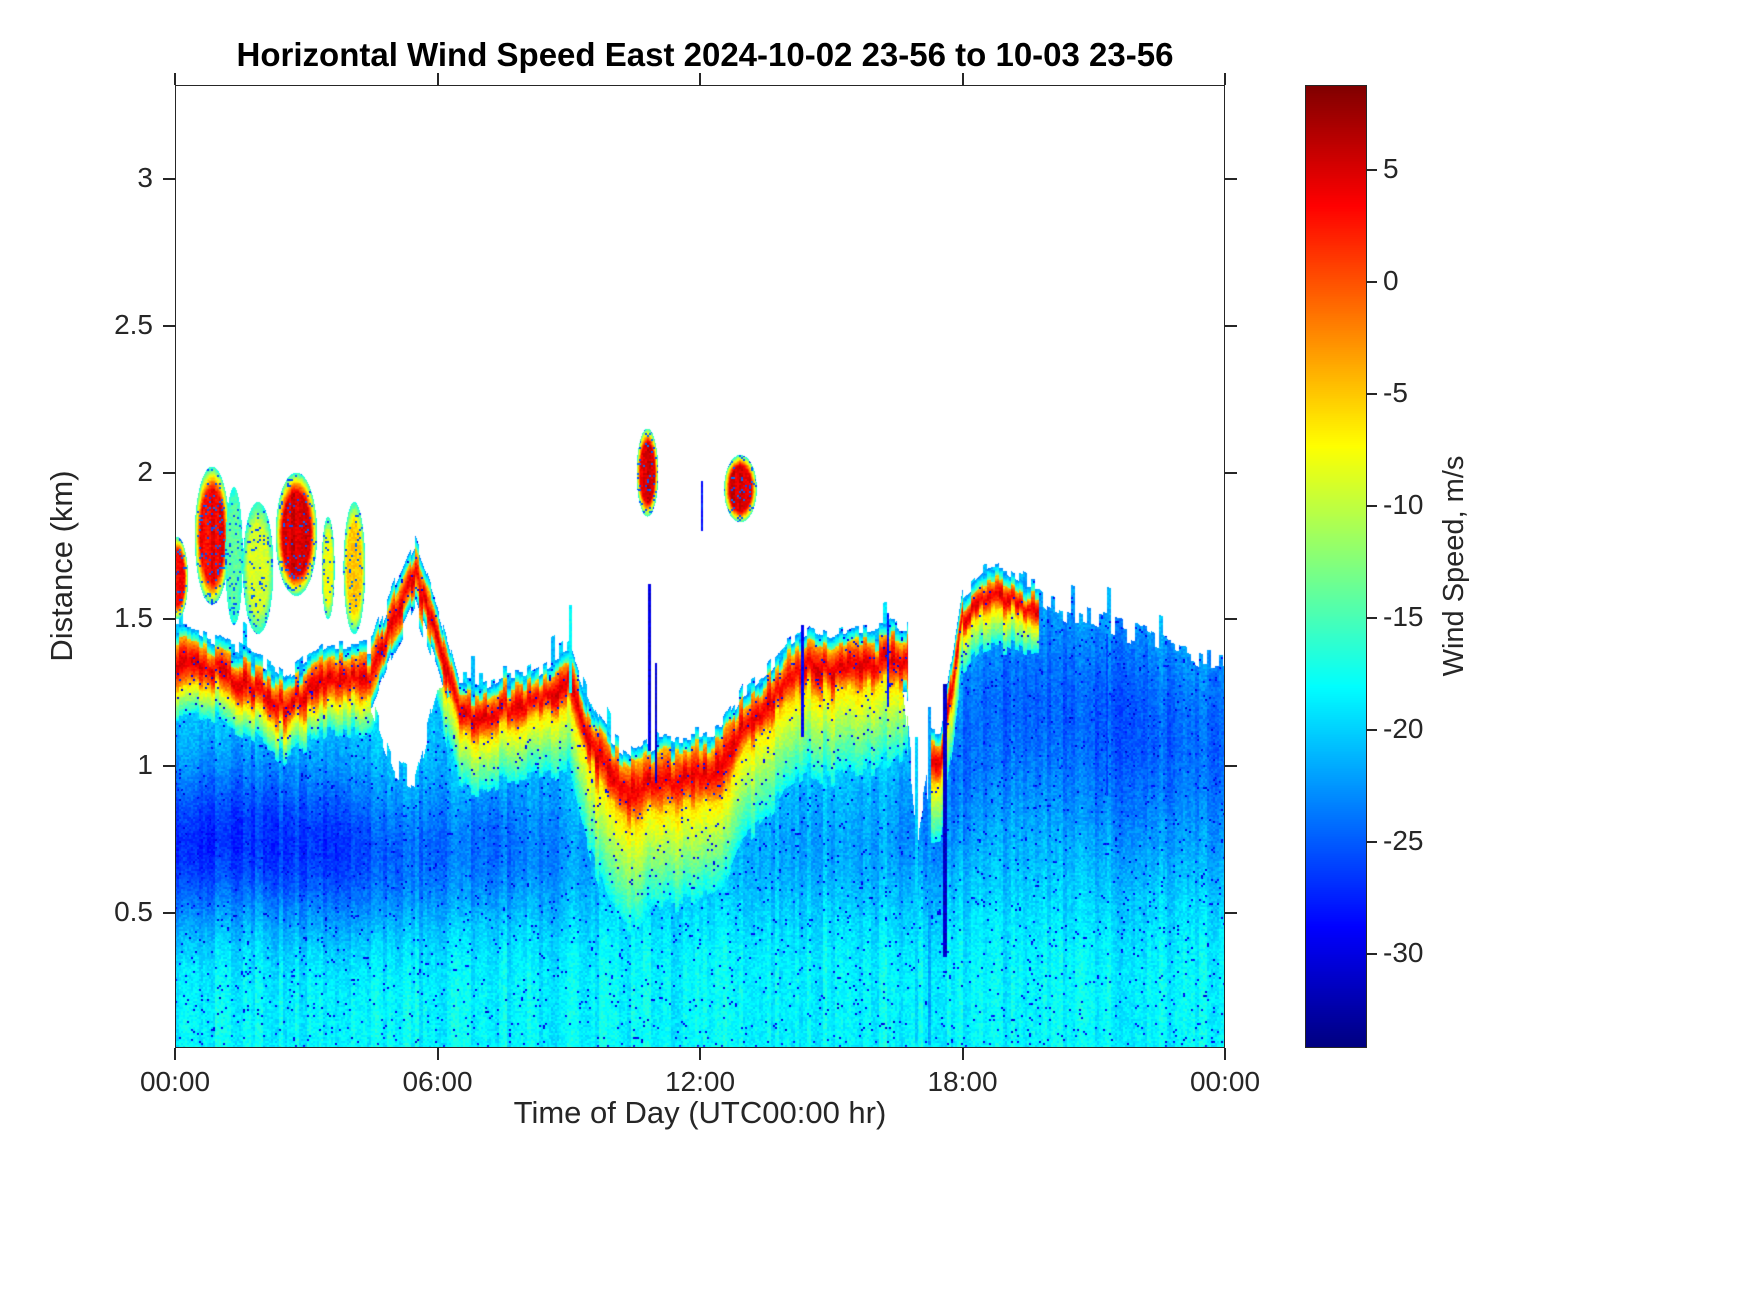 The width and height of the screenshot is (1750, 1313). I want to click on y-tick-label: 1, so click(145, 765).